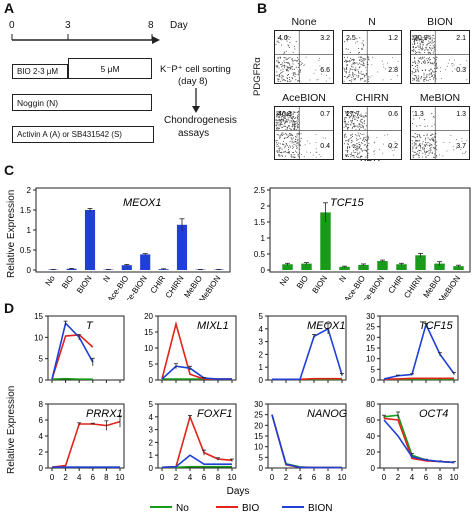 Image resolution: width=474 pixels, height=514 pixels. I want to click on series-line-bion, so click(306, 441).